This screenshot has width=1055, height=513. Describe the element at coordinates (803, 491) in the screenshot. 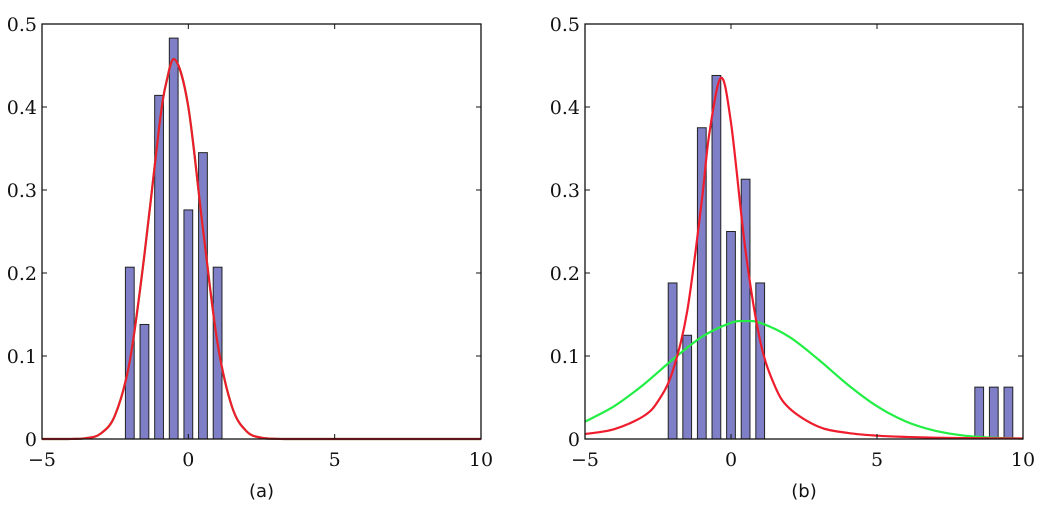

I see `panel-caption: (b)` at that location.